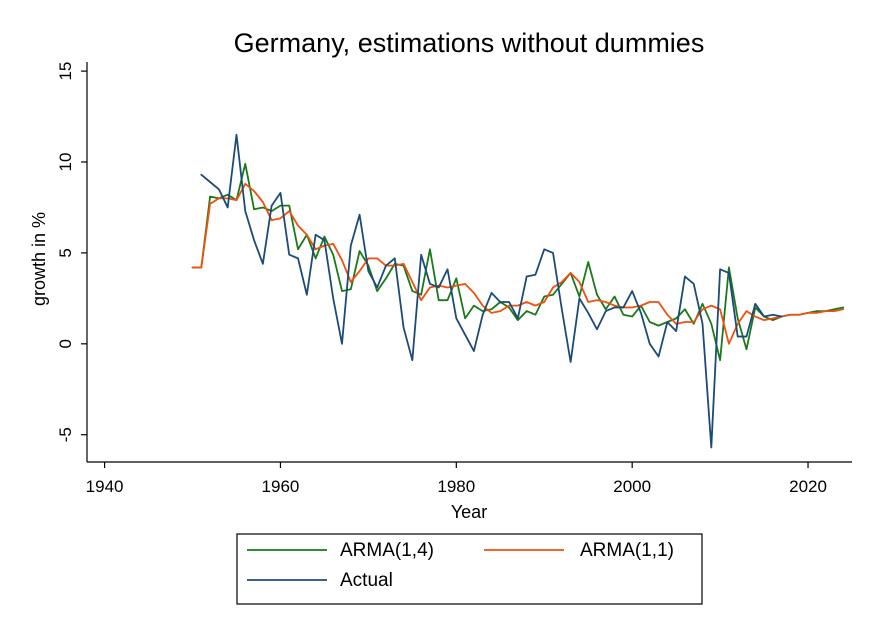 The image size is (874, 636). What do you see at coordinates (387, 550) in the screenshot?
I see `legend-label-1: ARMA(1,4)` at bounding box center [387, 550].